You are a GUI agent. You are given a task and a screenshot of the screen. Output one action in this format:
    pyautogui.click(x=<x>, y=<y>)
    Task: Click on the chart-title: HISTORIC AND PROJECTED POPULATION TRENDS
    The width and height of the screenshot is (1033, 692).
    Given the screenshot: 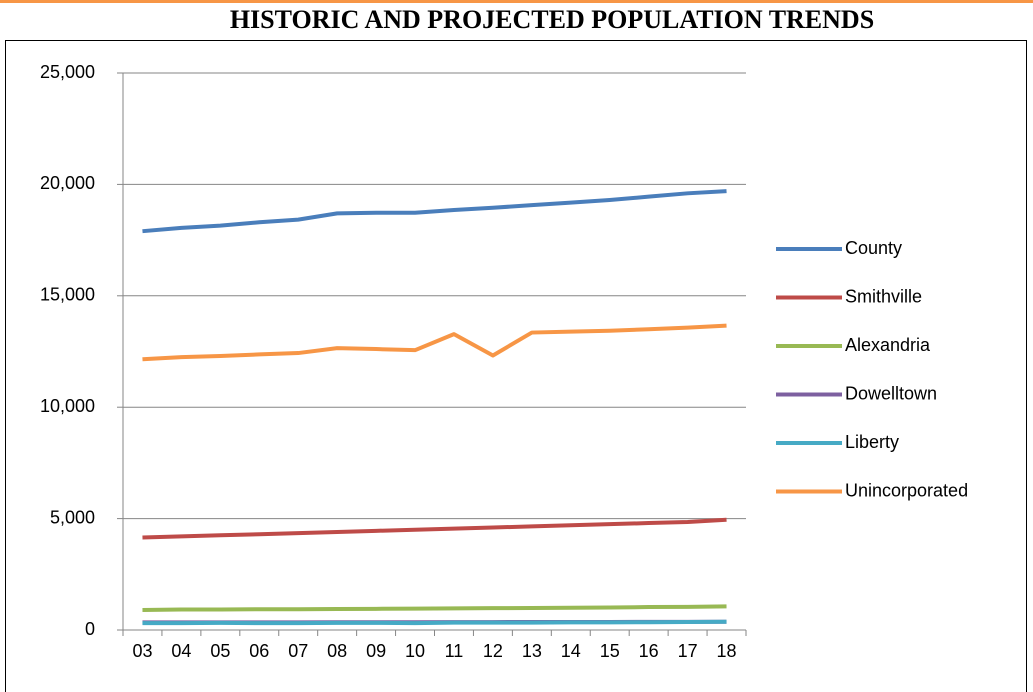 What is the action you would take?
    pyautogui.click(x=552, y=19)
    